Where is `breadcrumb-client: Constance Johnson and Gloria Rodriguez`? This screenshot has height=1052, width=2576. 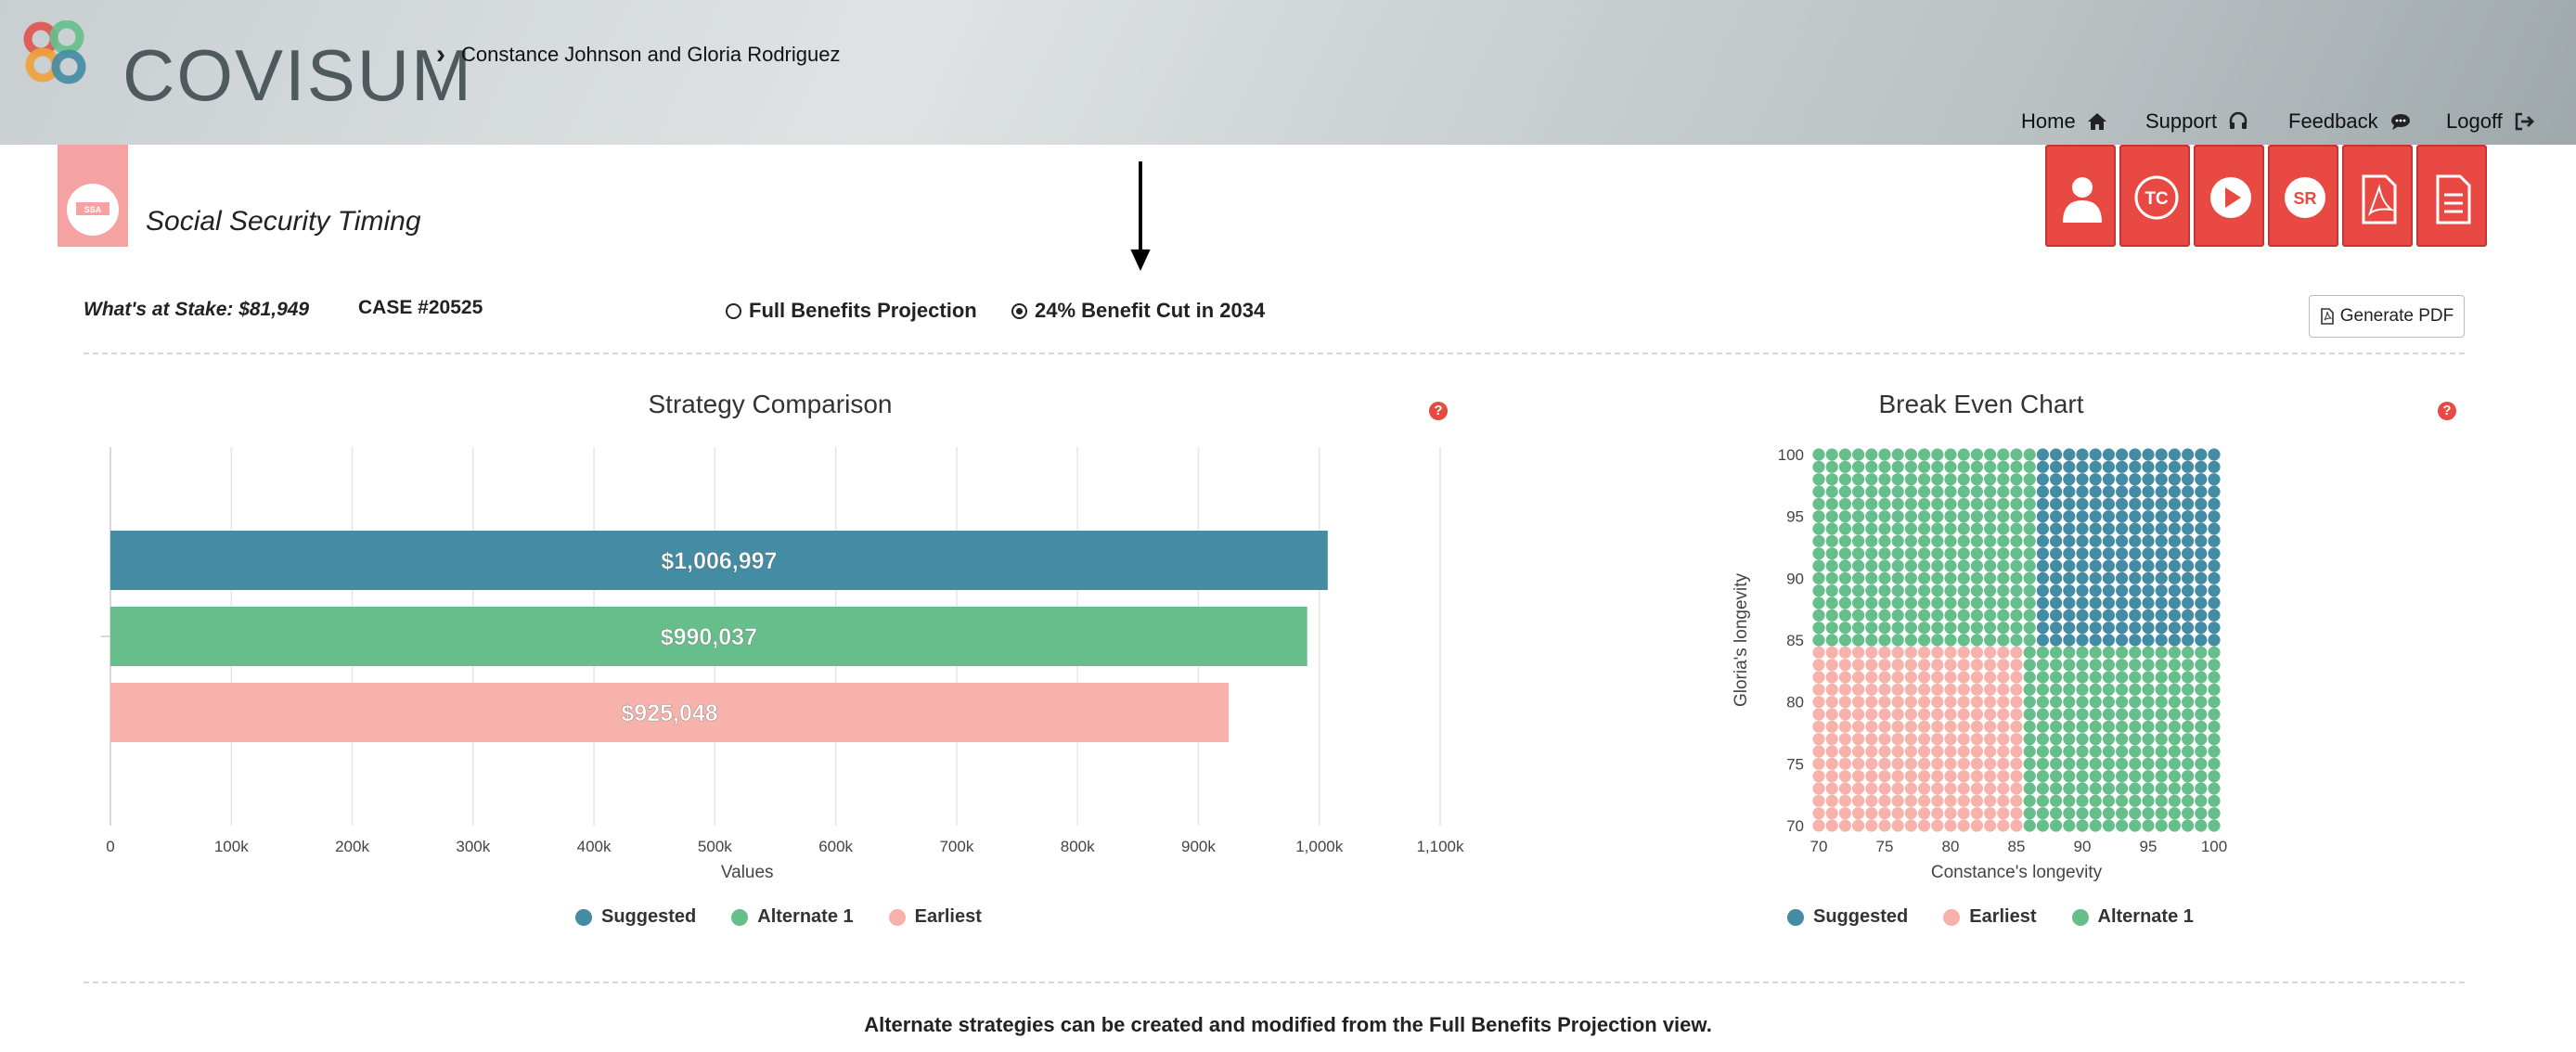
breadcrumb-client: Constance Johnson and Gloria Rodriguez is located at coordinates (651, 54).